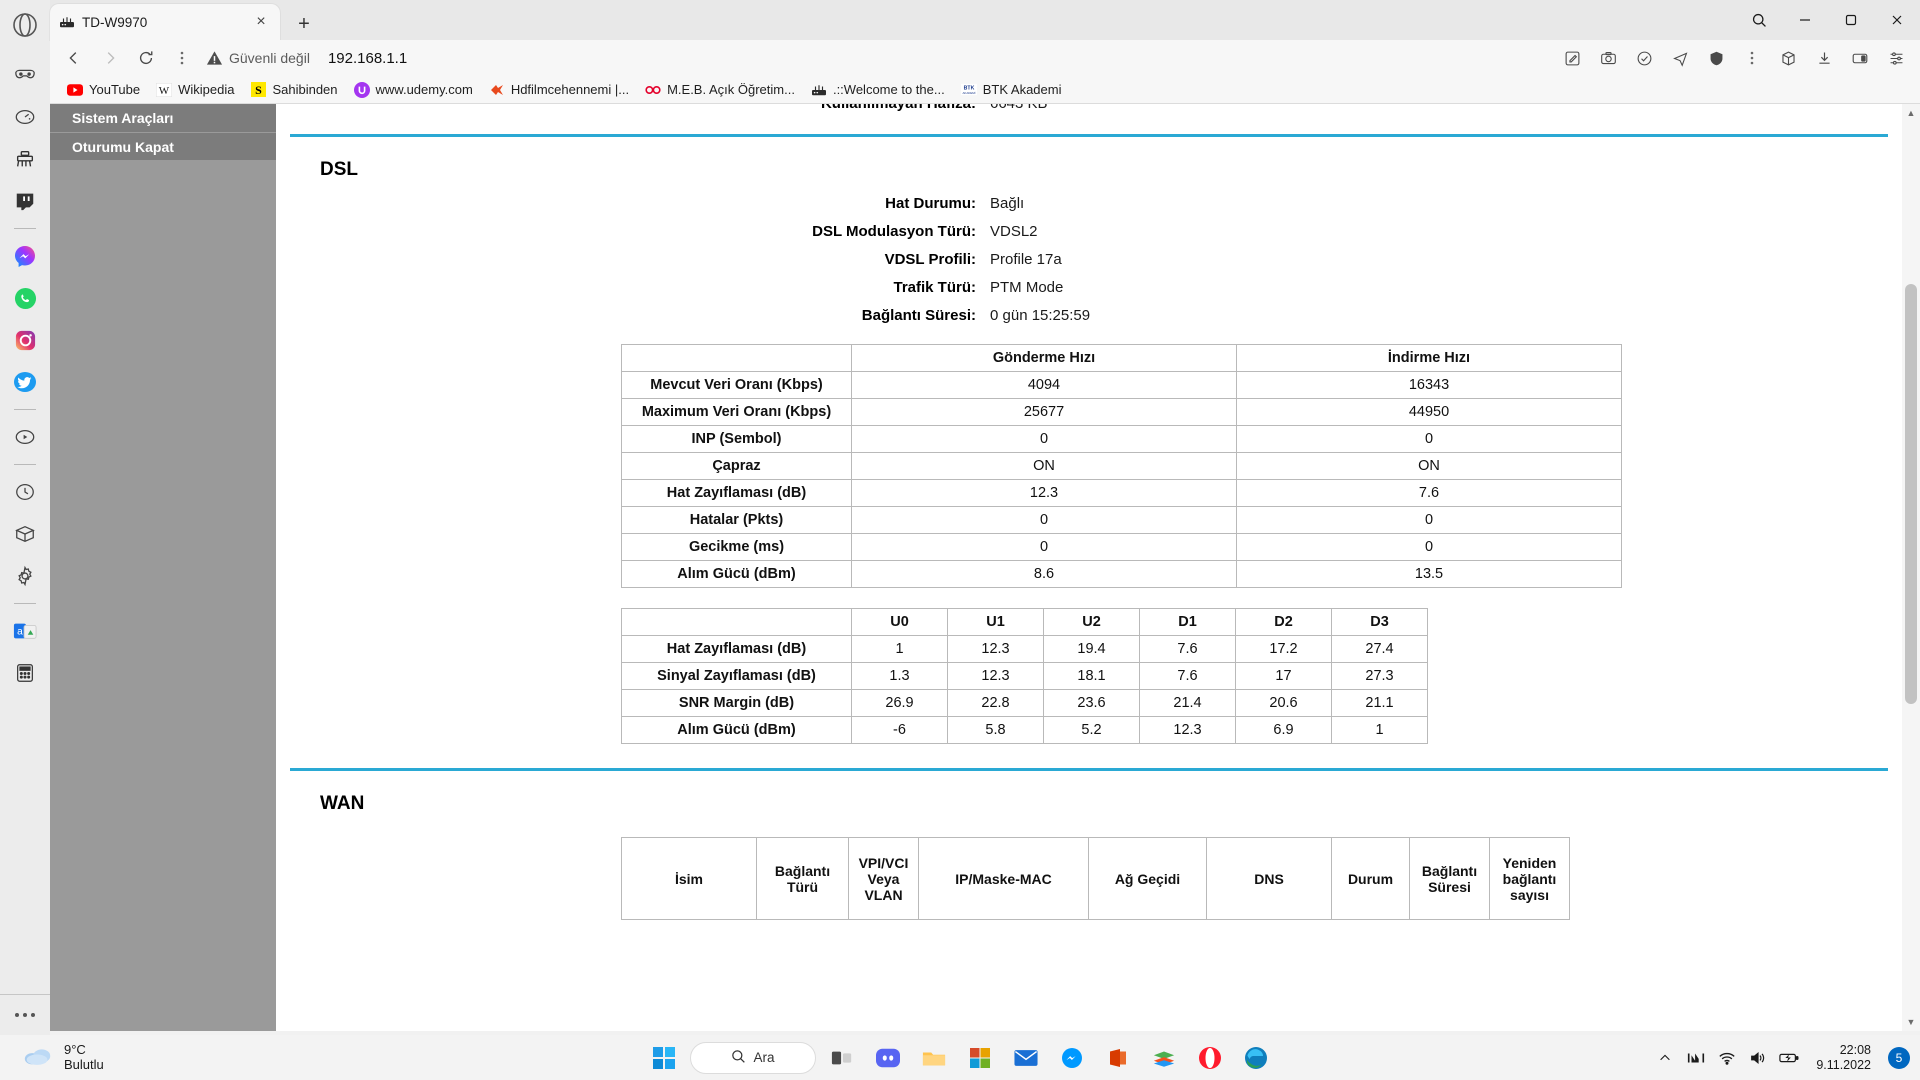 This screenshot has height=1080, width=1920. Describe the element at coordinates (1716, 58) in the screenshot. I see `vpn-shield-icon` at that location.